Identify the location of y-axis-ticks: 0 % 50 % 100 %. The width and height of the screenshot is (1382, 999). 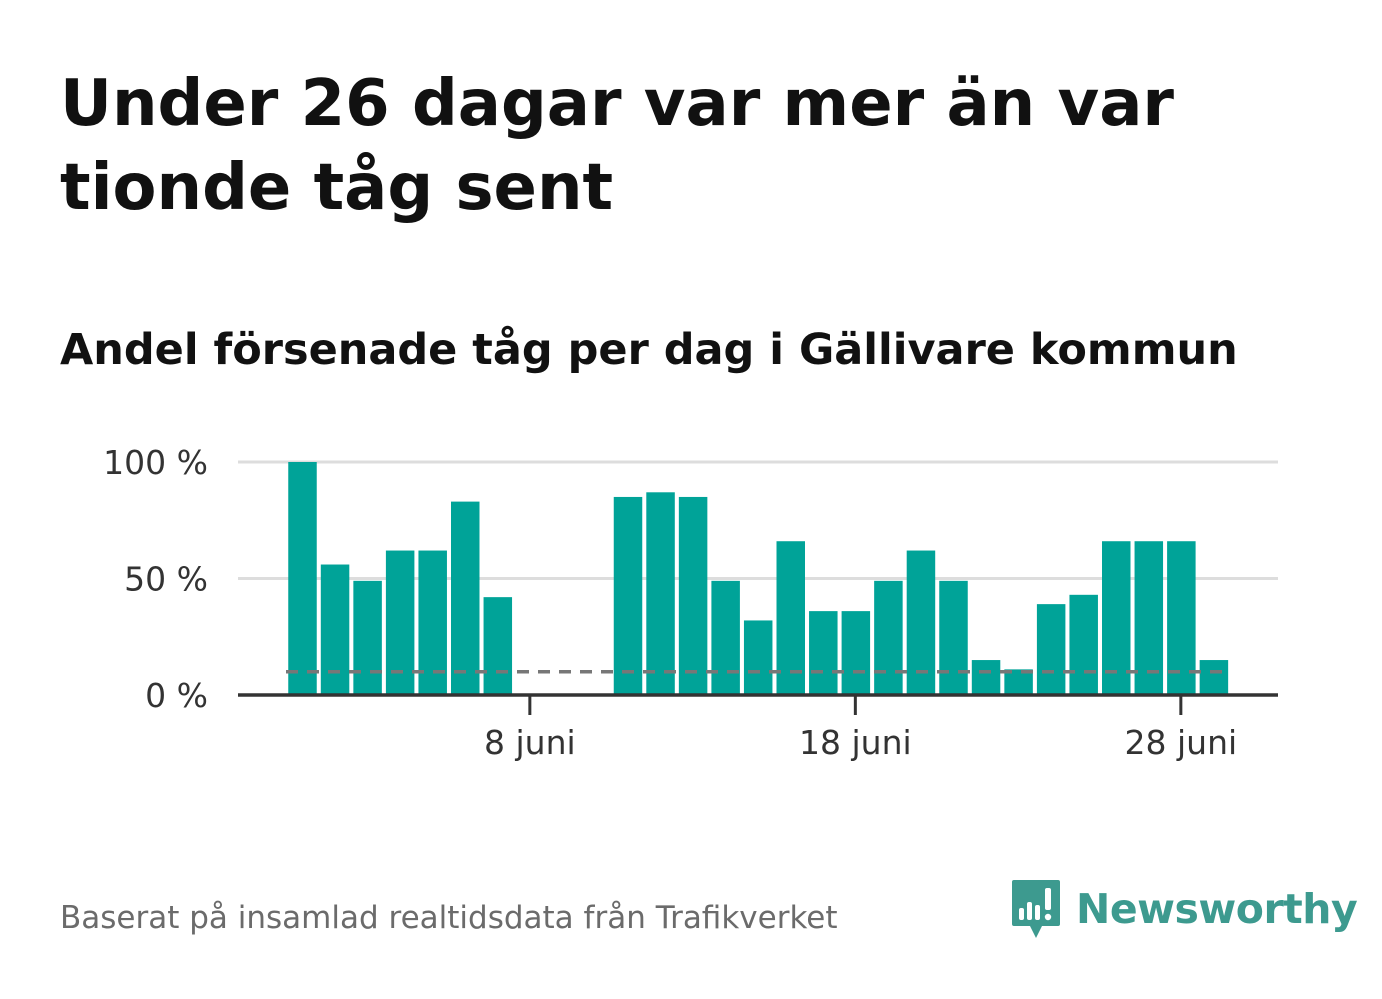
(155, 579).